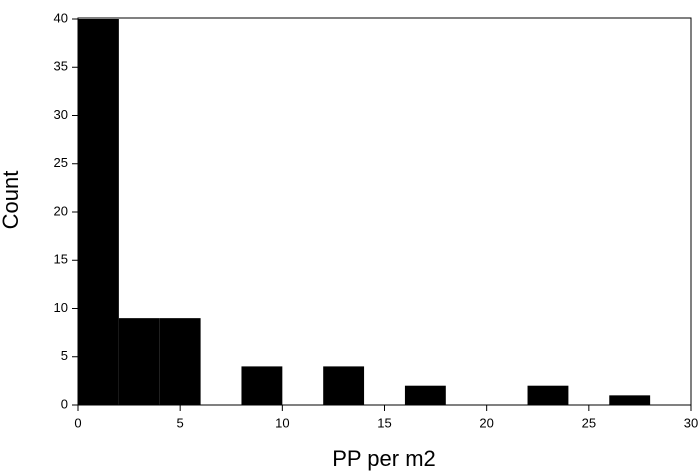  Describe the element at coordinates (61, 259) in the screenshot. I see `y-tick-label: 15` at that location.